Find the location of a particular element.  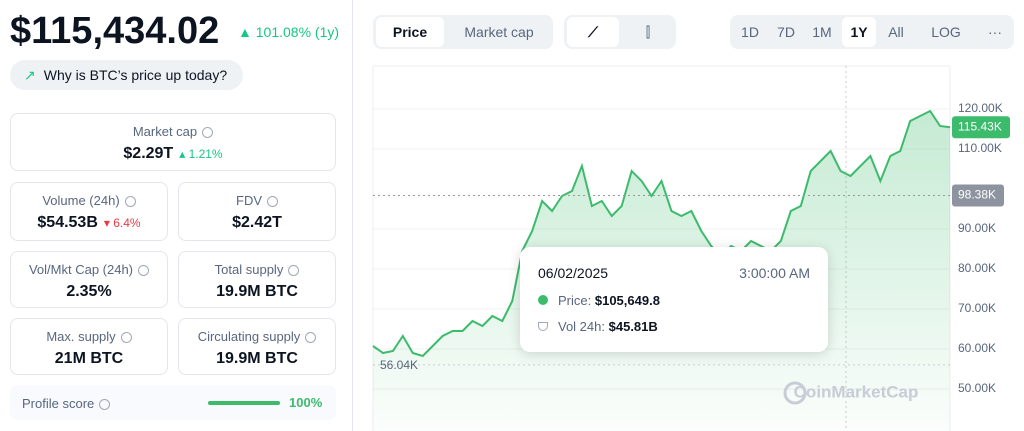

range: 1M is located at coordinates (822, 32).